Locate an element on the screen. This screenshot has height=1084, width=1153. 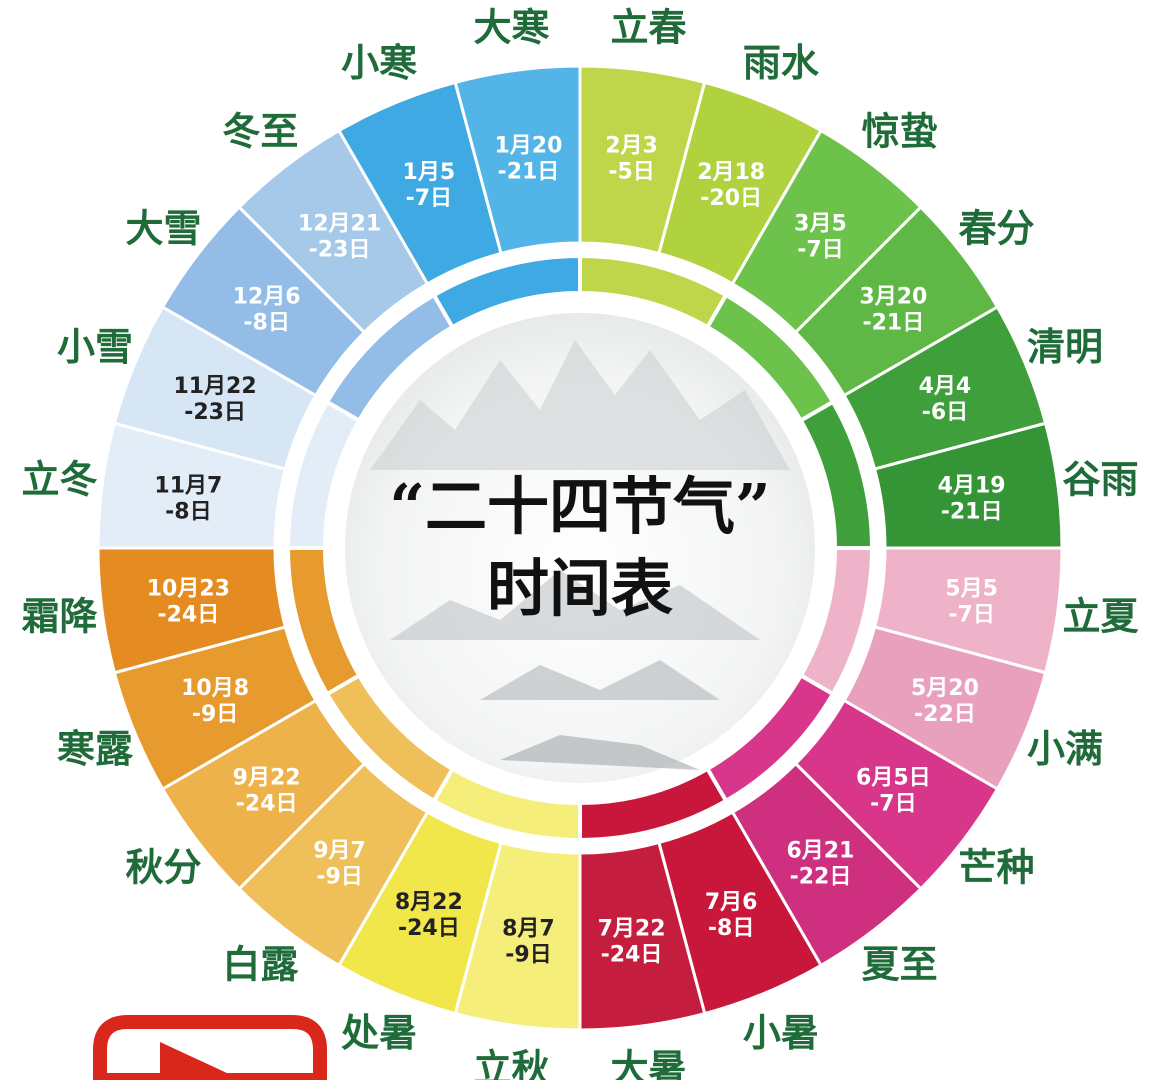
term-date-start: 10月8 is located at coordinates (215, 688).